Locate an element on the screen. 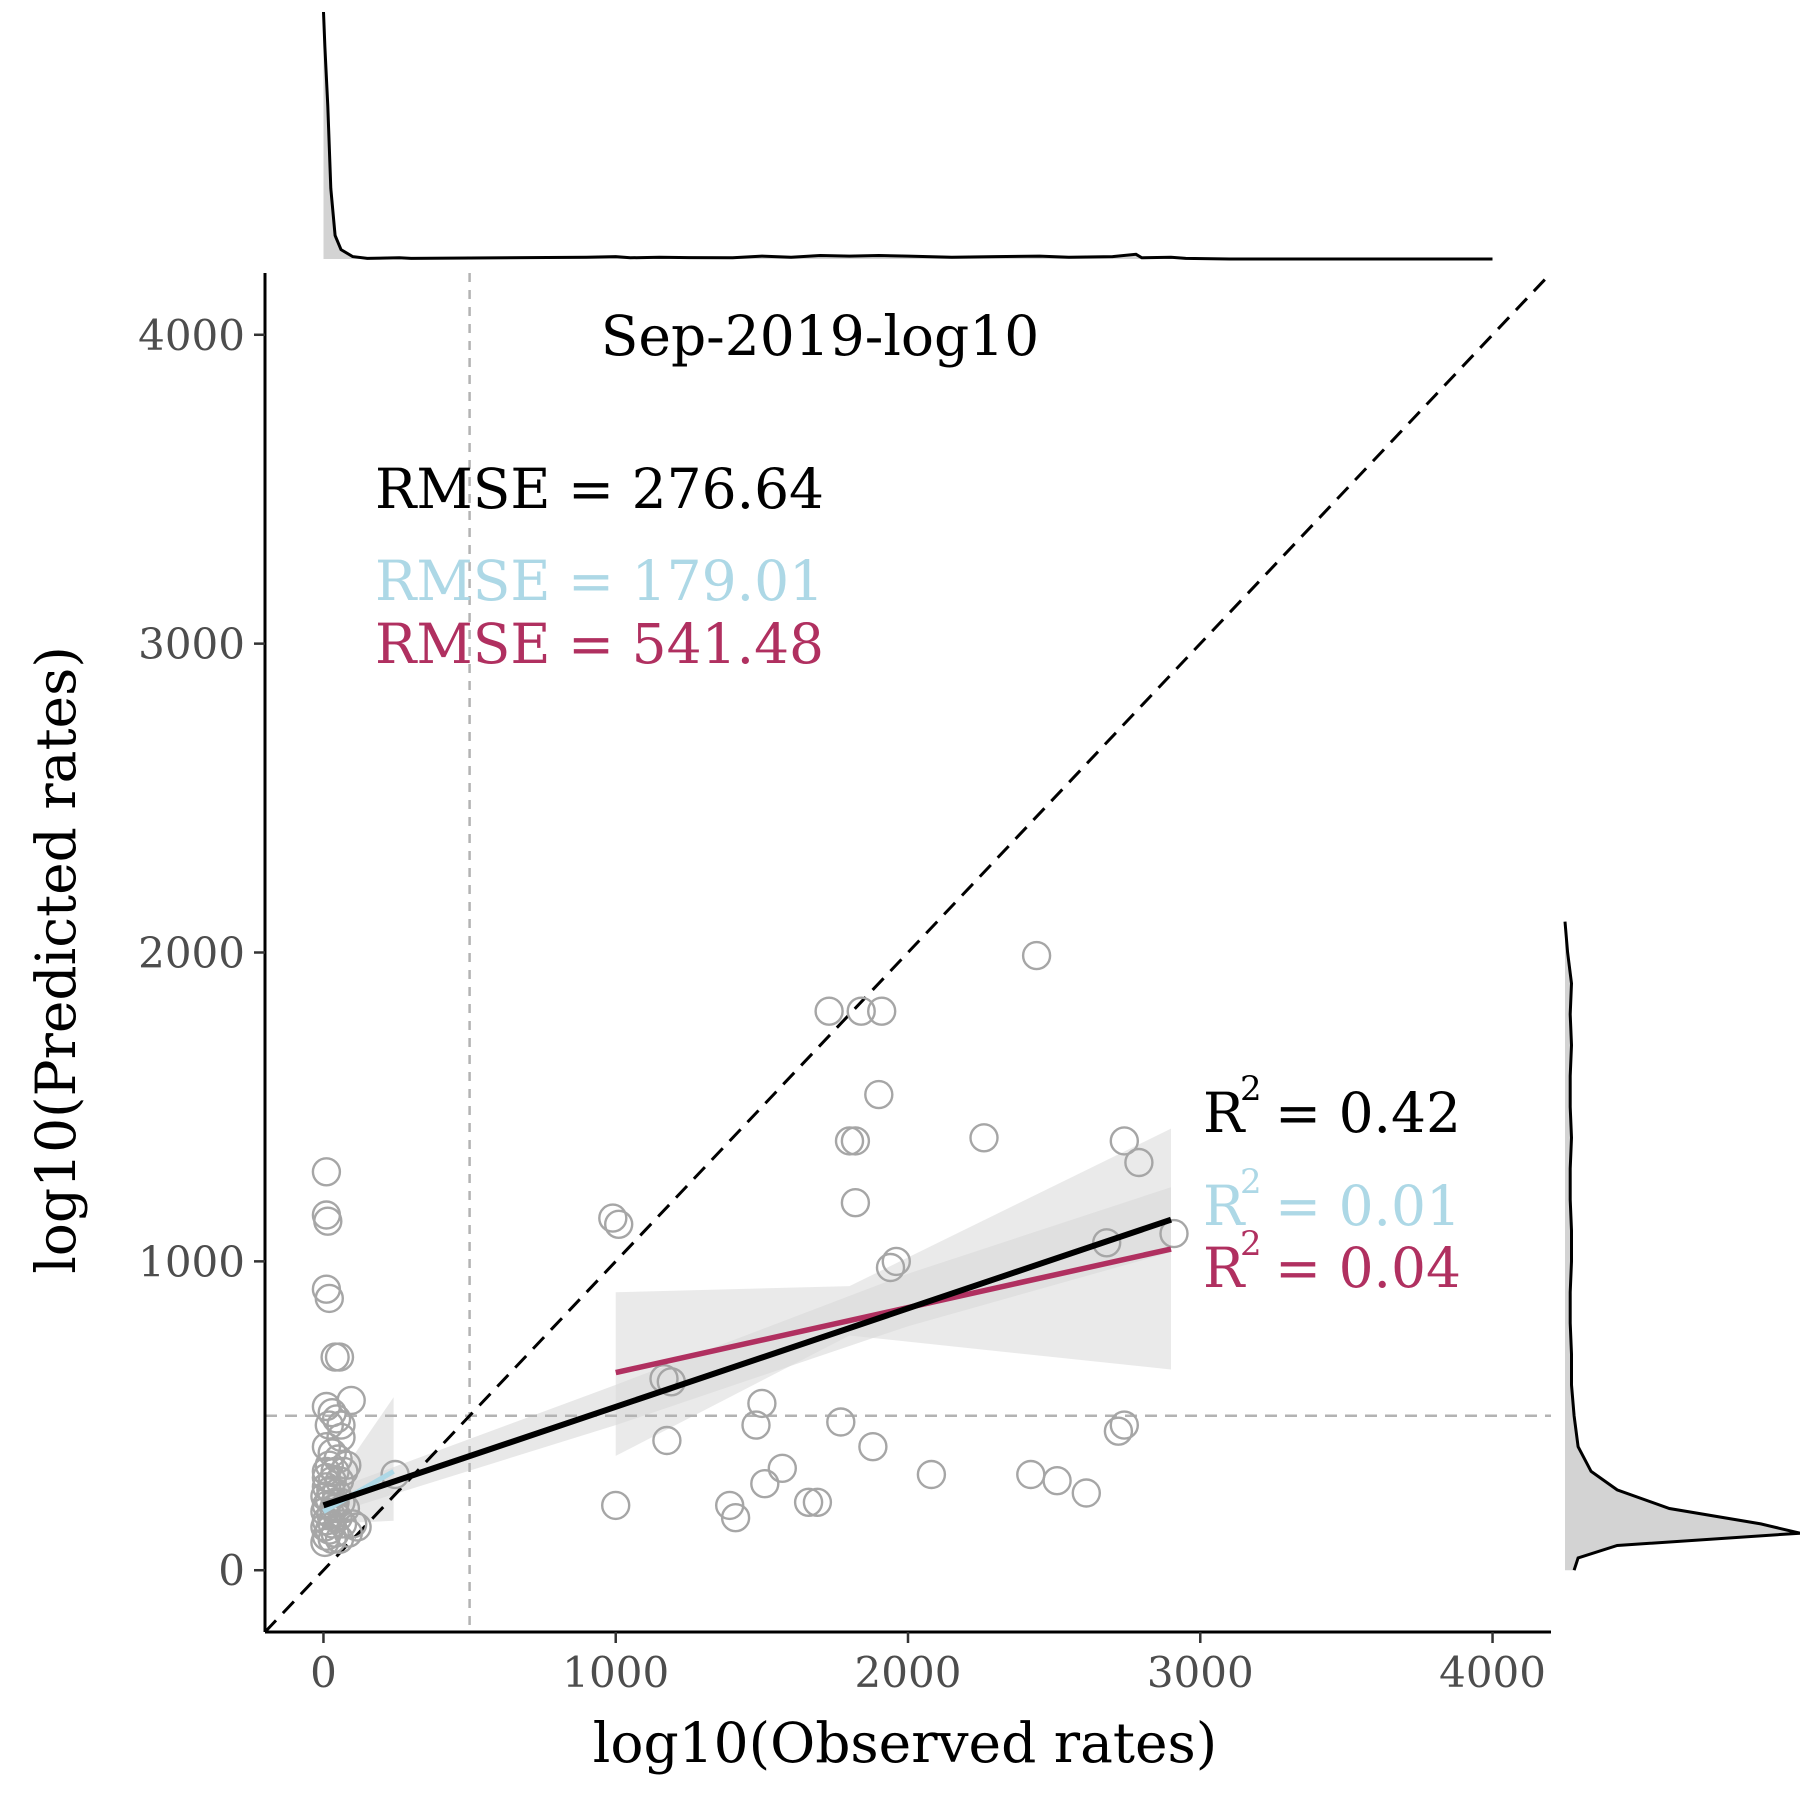 Image resolution: width=1800 pixels, height=1800 pixels. predicted-density-panel is located at coordinates (1681, 1246).